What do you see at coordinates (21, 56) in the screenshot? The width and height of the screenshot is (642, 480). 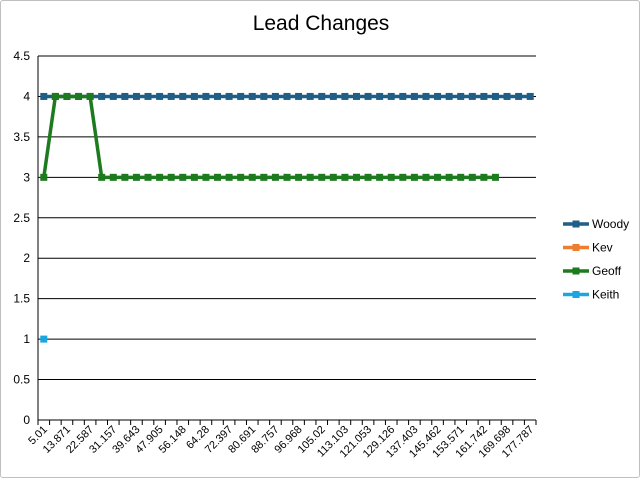 I see `y-tick-label: 4.5` at bounding box center [21, 56].